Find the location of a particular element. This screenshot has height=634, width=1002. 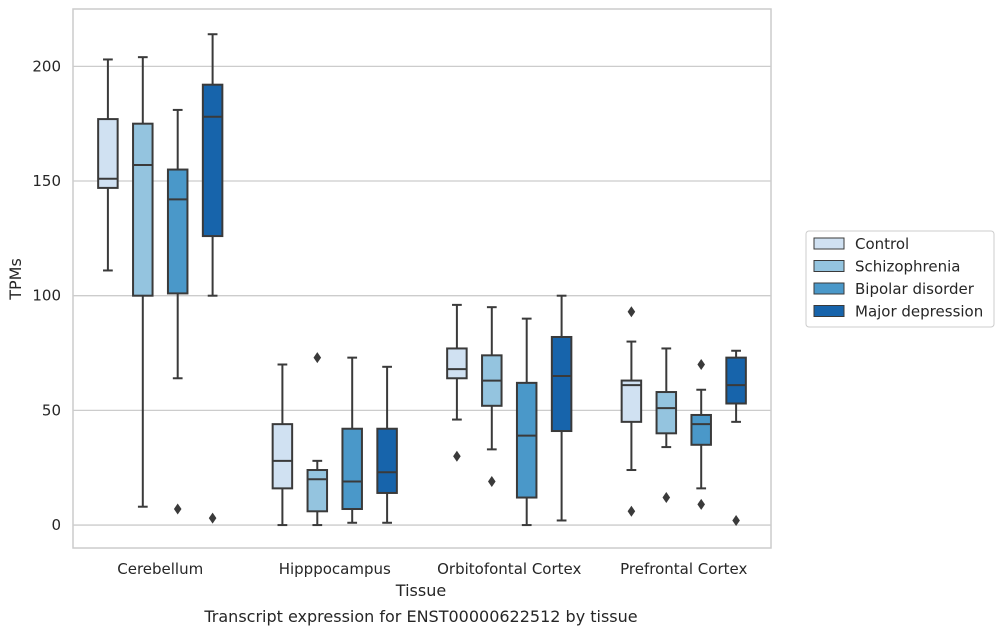

x-tick-label-3: Prefrontal Cortex is located at coordinates (683, 569).